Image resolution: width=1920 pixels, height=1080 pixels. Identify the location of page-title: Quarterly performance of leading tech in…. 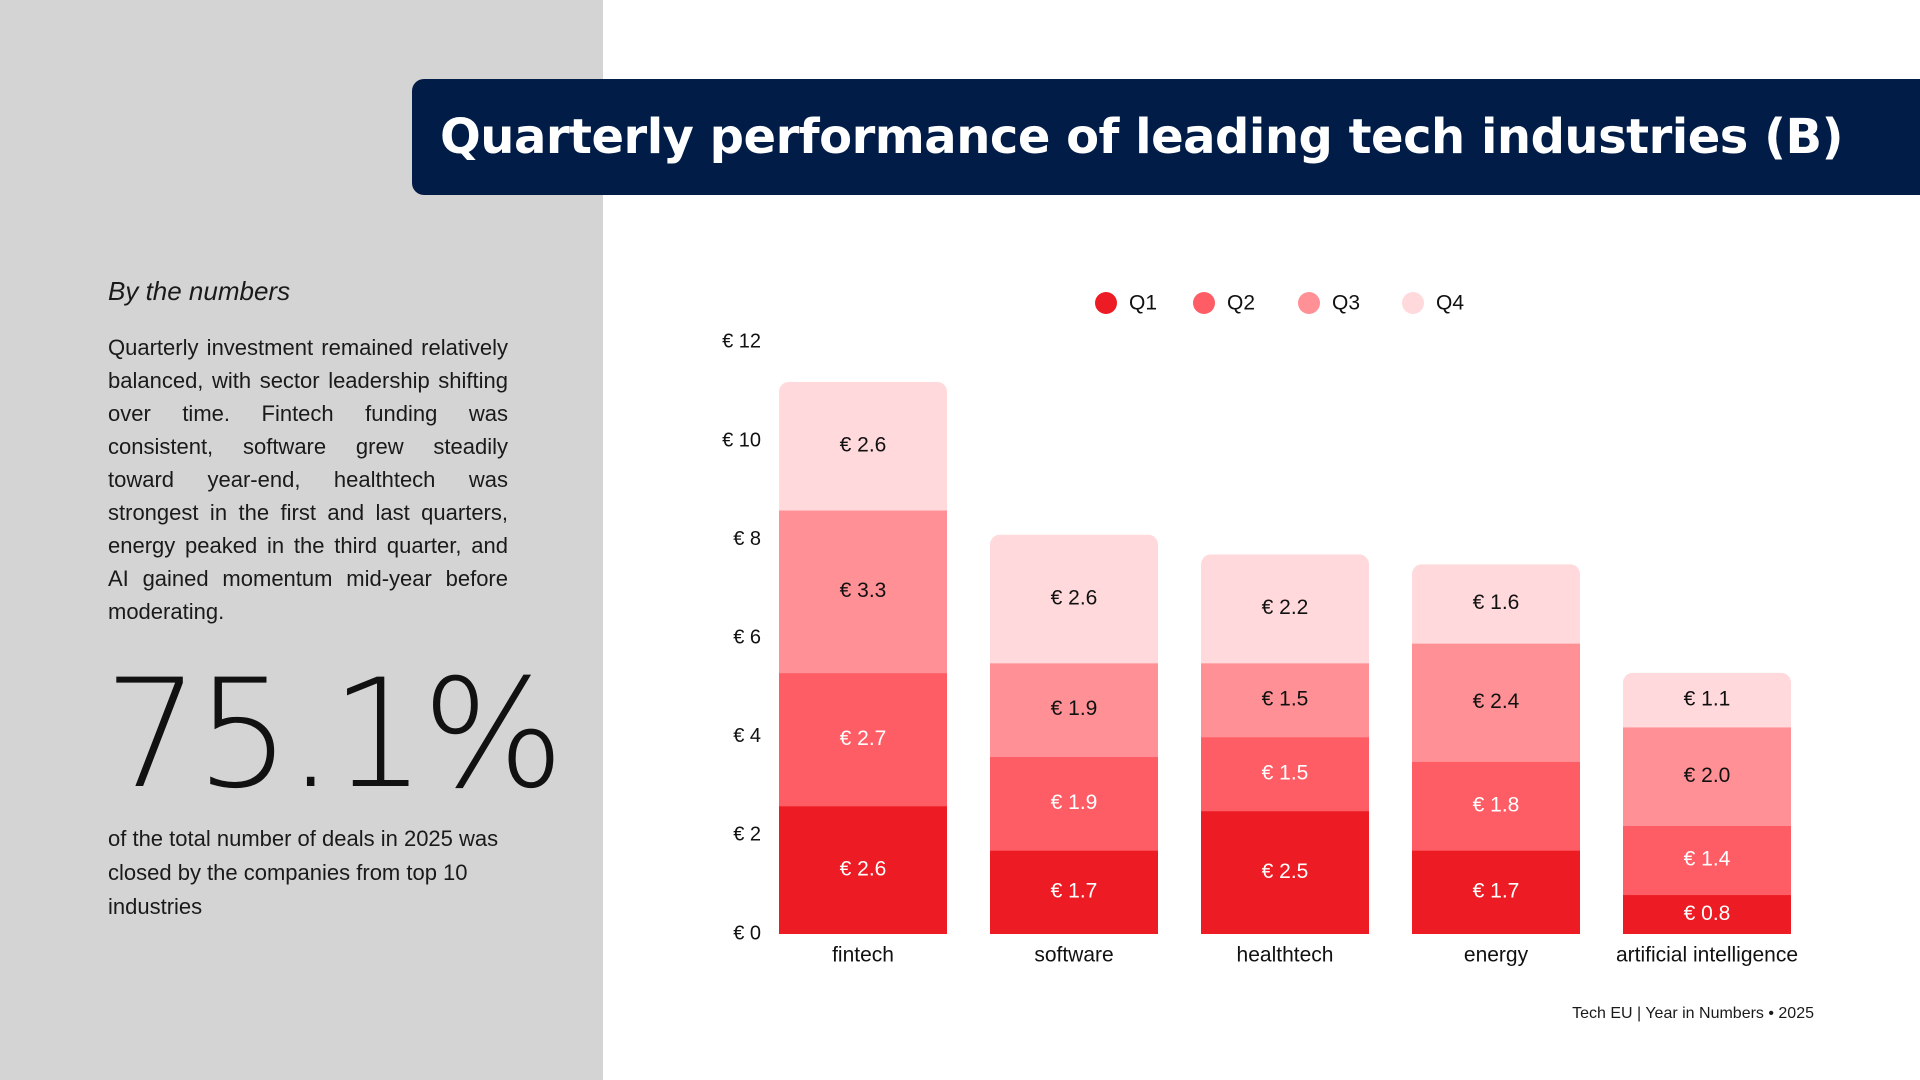
(1142, 137).